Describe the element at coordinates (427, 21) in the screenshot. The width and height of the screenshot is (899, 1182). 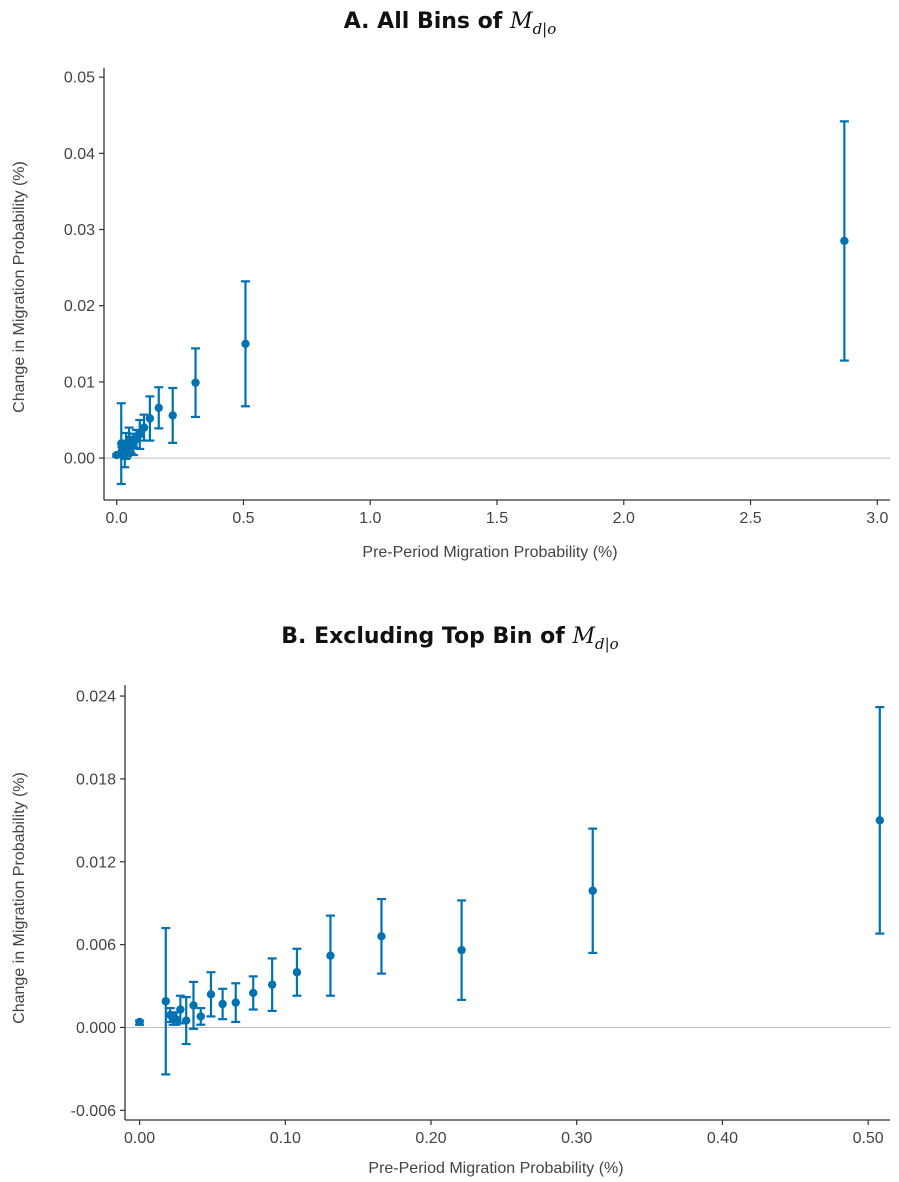
I see `panel-a-title-text: A. All Bins of` at that location.